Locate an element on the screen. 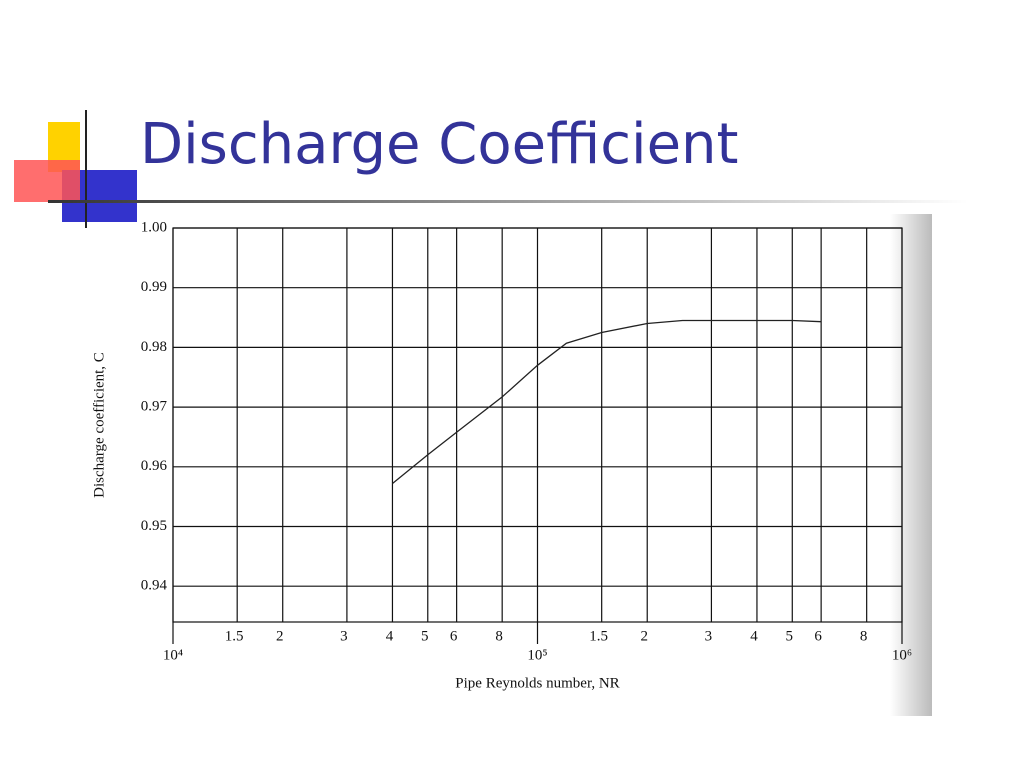 This screenshot has width=1024, height=773. y-tick-label: 1.00 is located at coordinates (154, 227).